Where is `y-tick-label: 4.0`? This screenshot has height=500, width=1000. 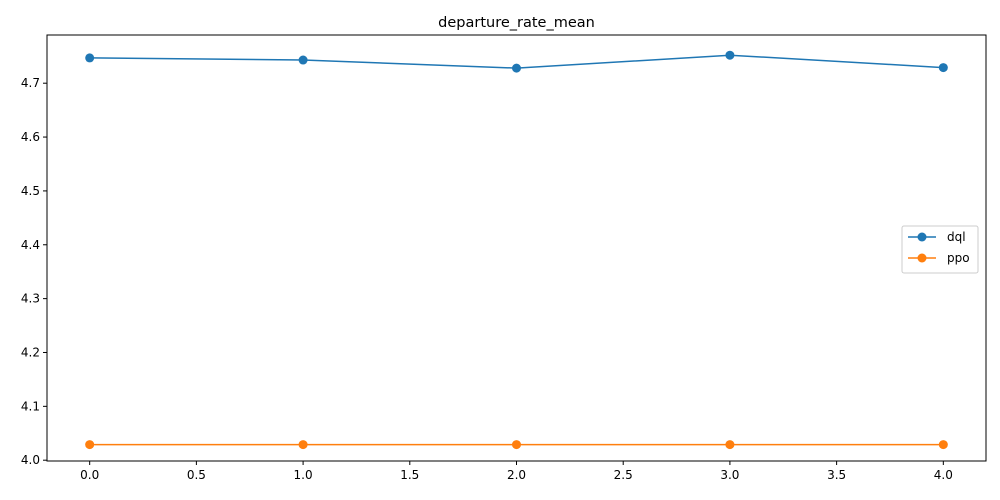 y-tick-label: 4.0 is located at coordinates (30, 460).